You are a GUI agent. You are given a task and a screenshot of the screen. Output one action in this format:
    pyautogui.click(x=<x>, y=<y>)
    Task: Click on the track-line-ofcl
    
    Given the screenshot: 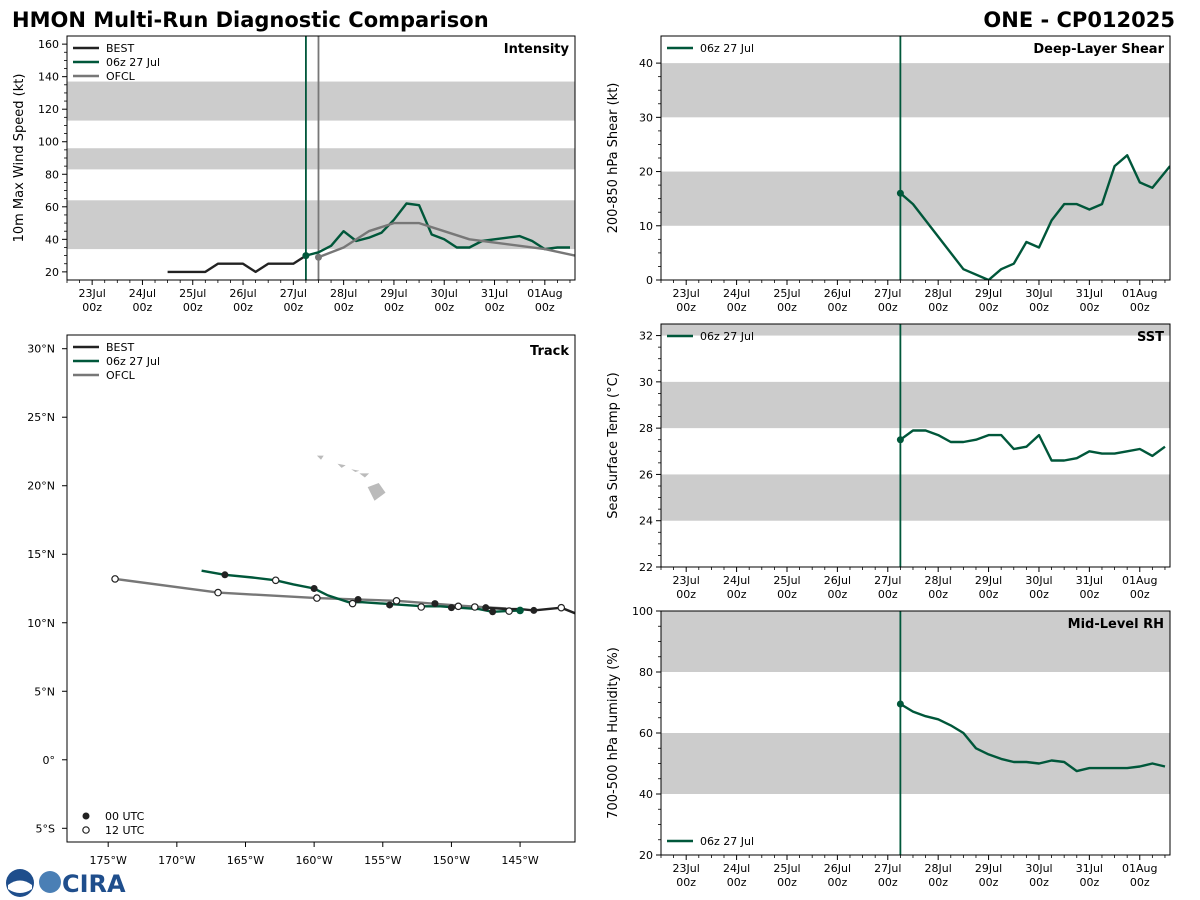 What is the action you would take?
    pyautogui.click(x=310, y=593)
    